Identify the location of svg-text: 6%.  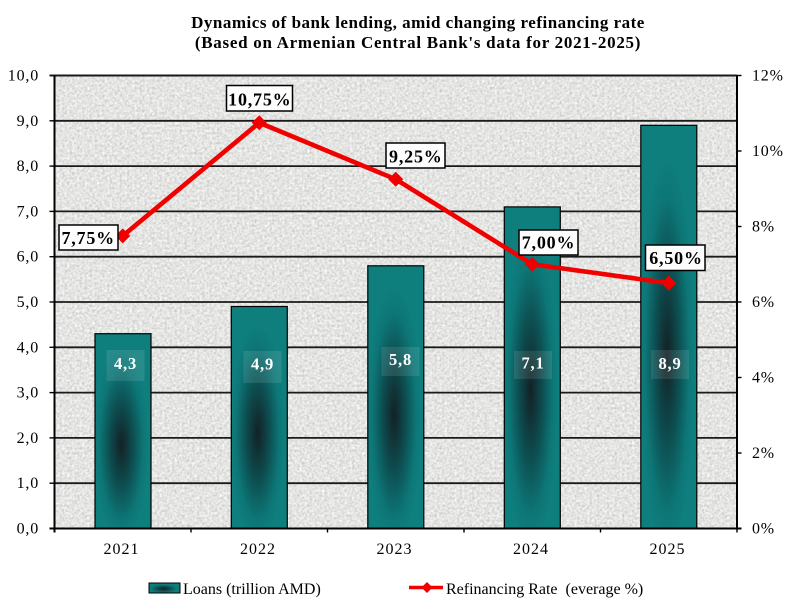
(763, 302).